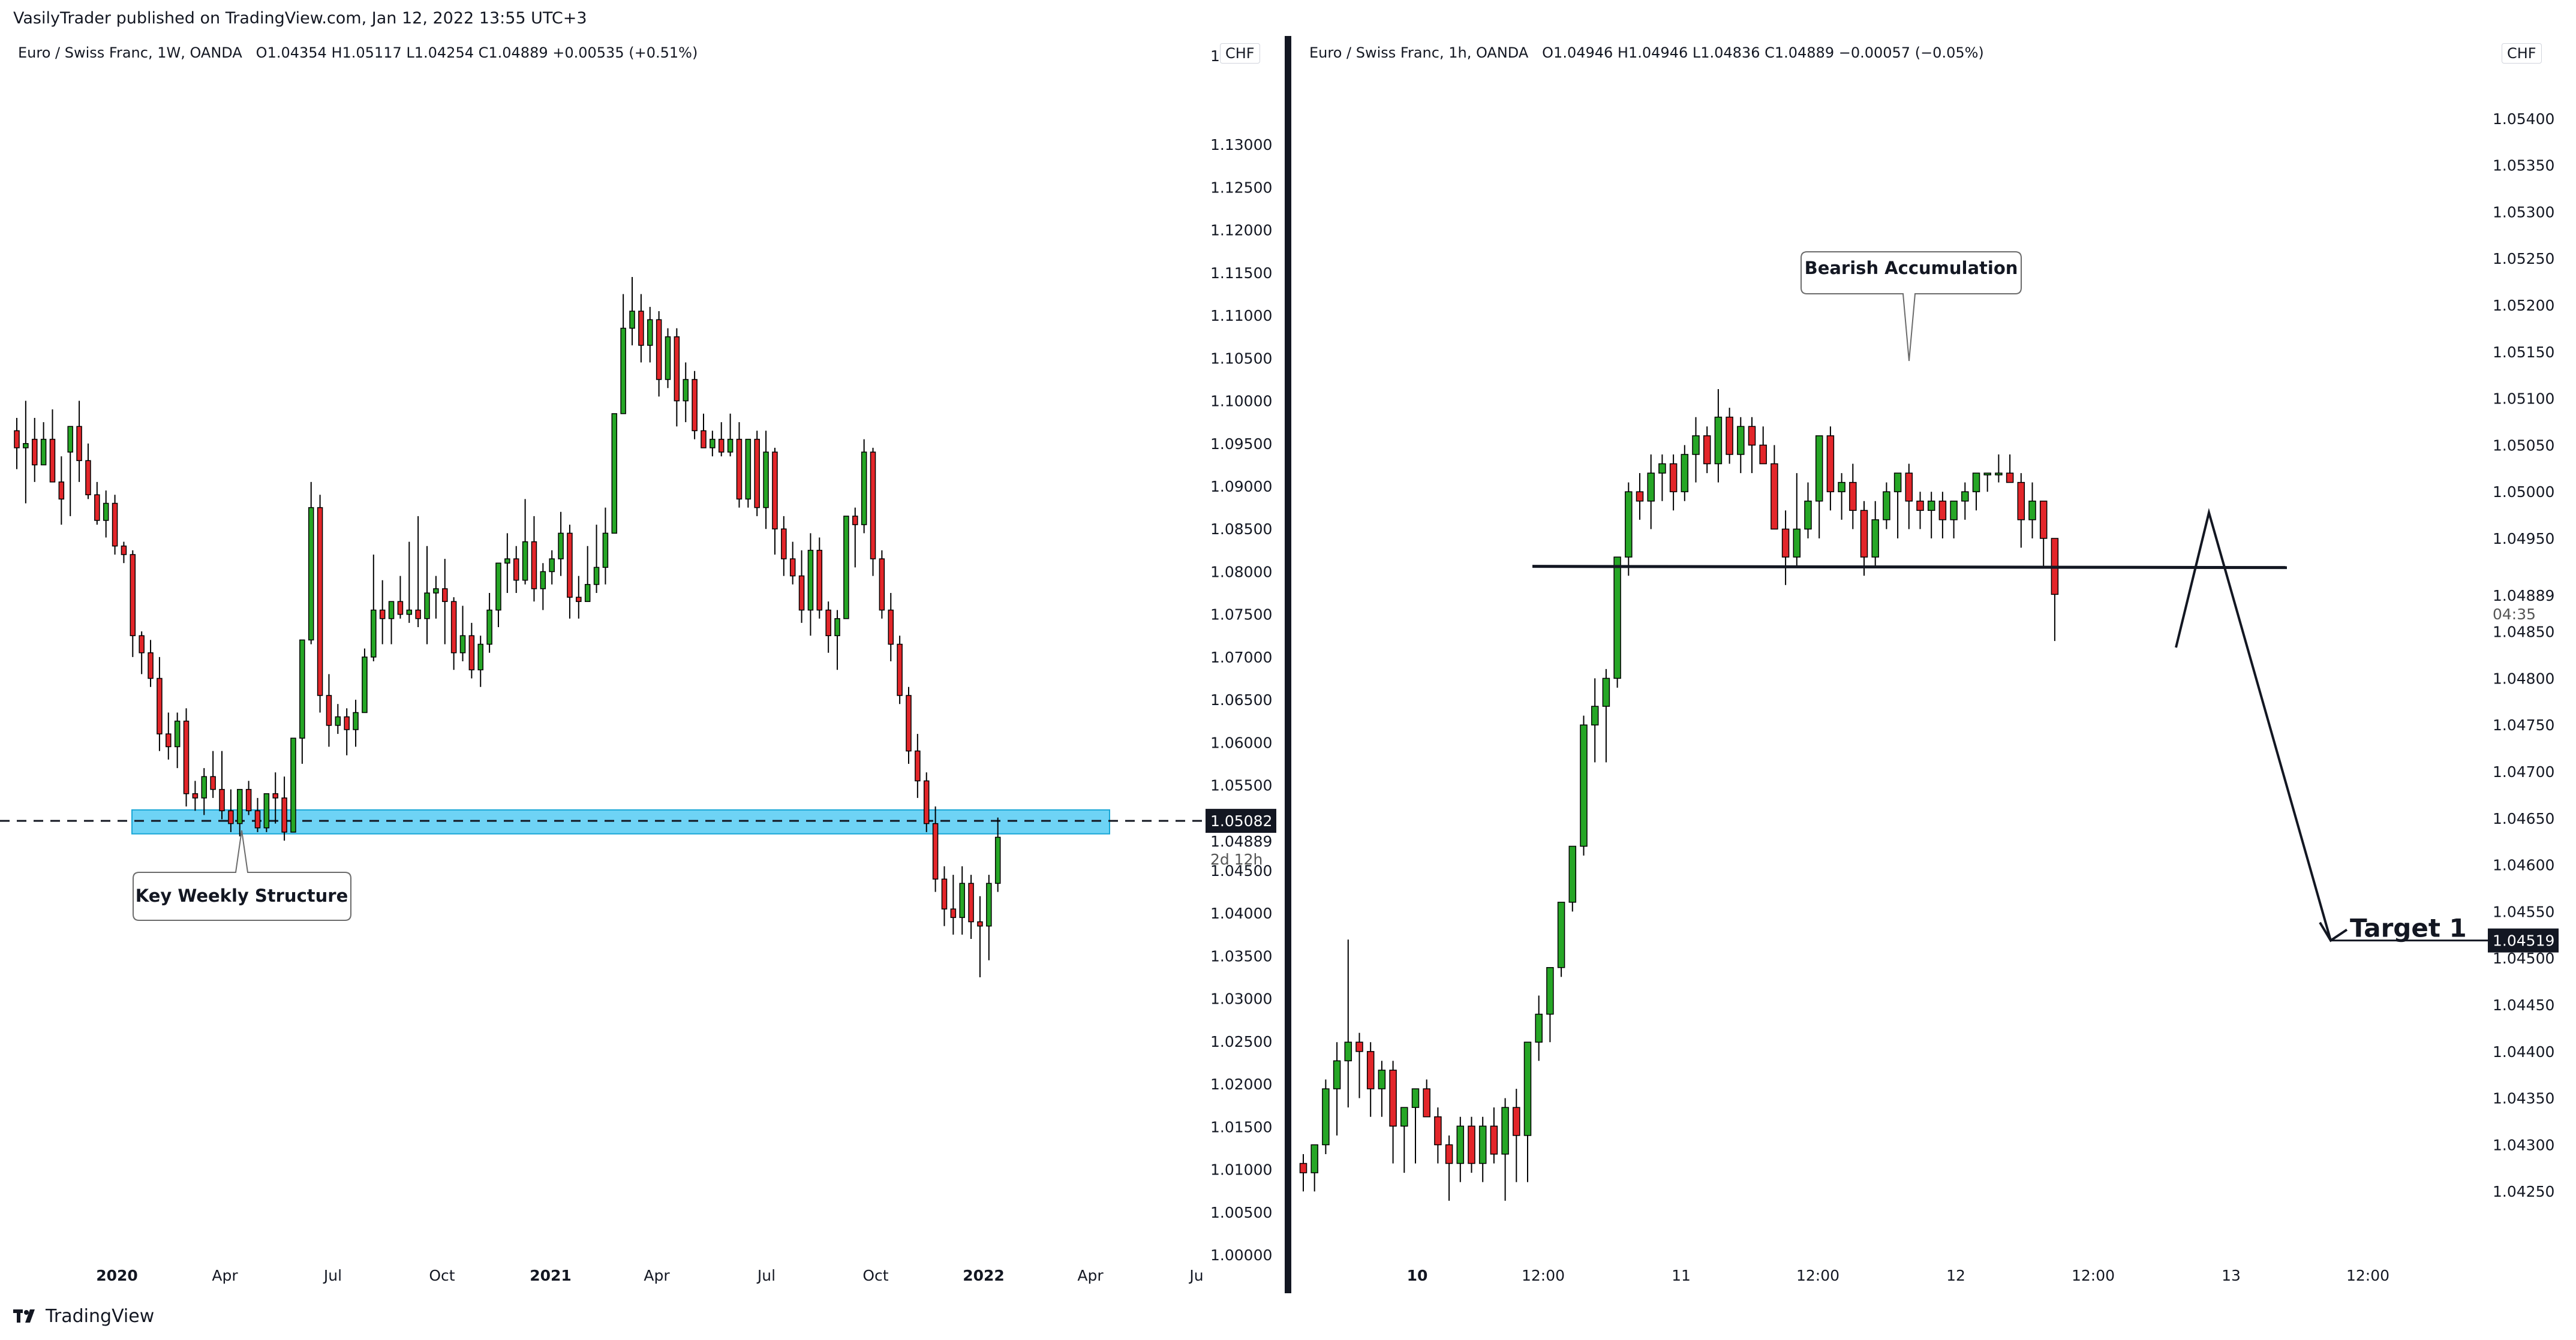 Image resolution: width=2576 pixels, height=1340 pixels. What do you see at coordinates (551, 1275) in the screenshot?
I see `weekly-x-tick: 2021` at bounding box center [551, 1275].